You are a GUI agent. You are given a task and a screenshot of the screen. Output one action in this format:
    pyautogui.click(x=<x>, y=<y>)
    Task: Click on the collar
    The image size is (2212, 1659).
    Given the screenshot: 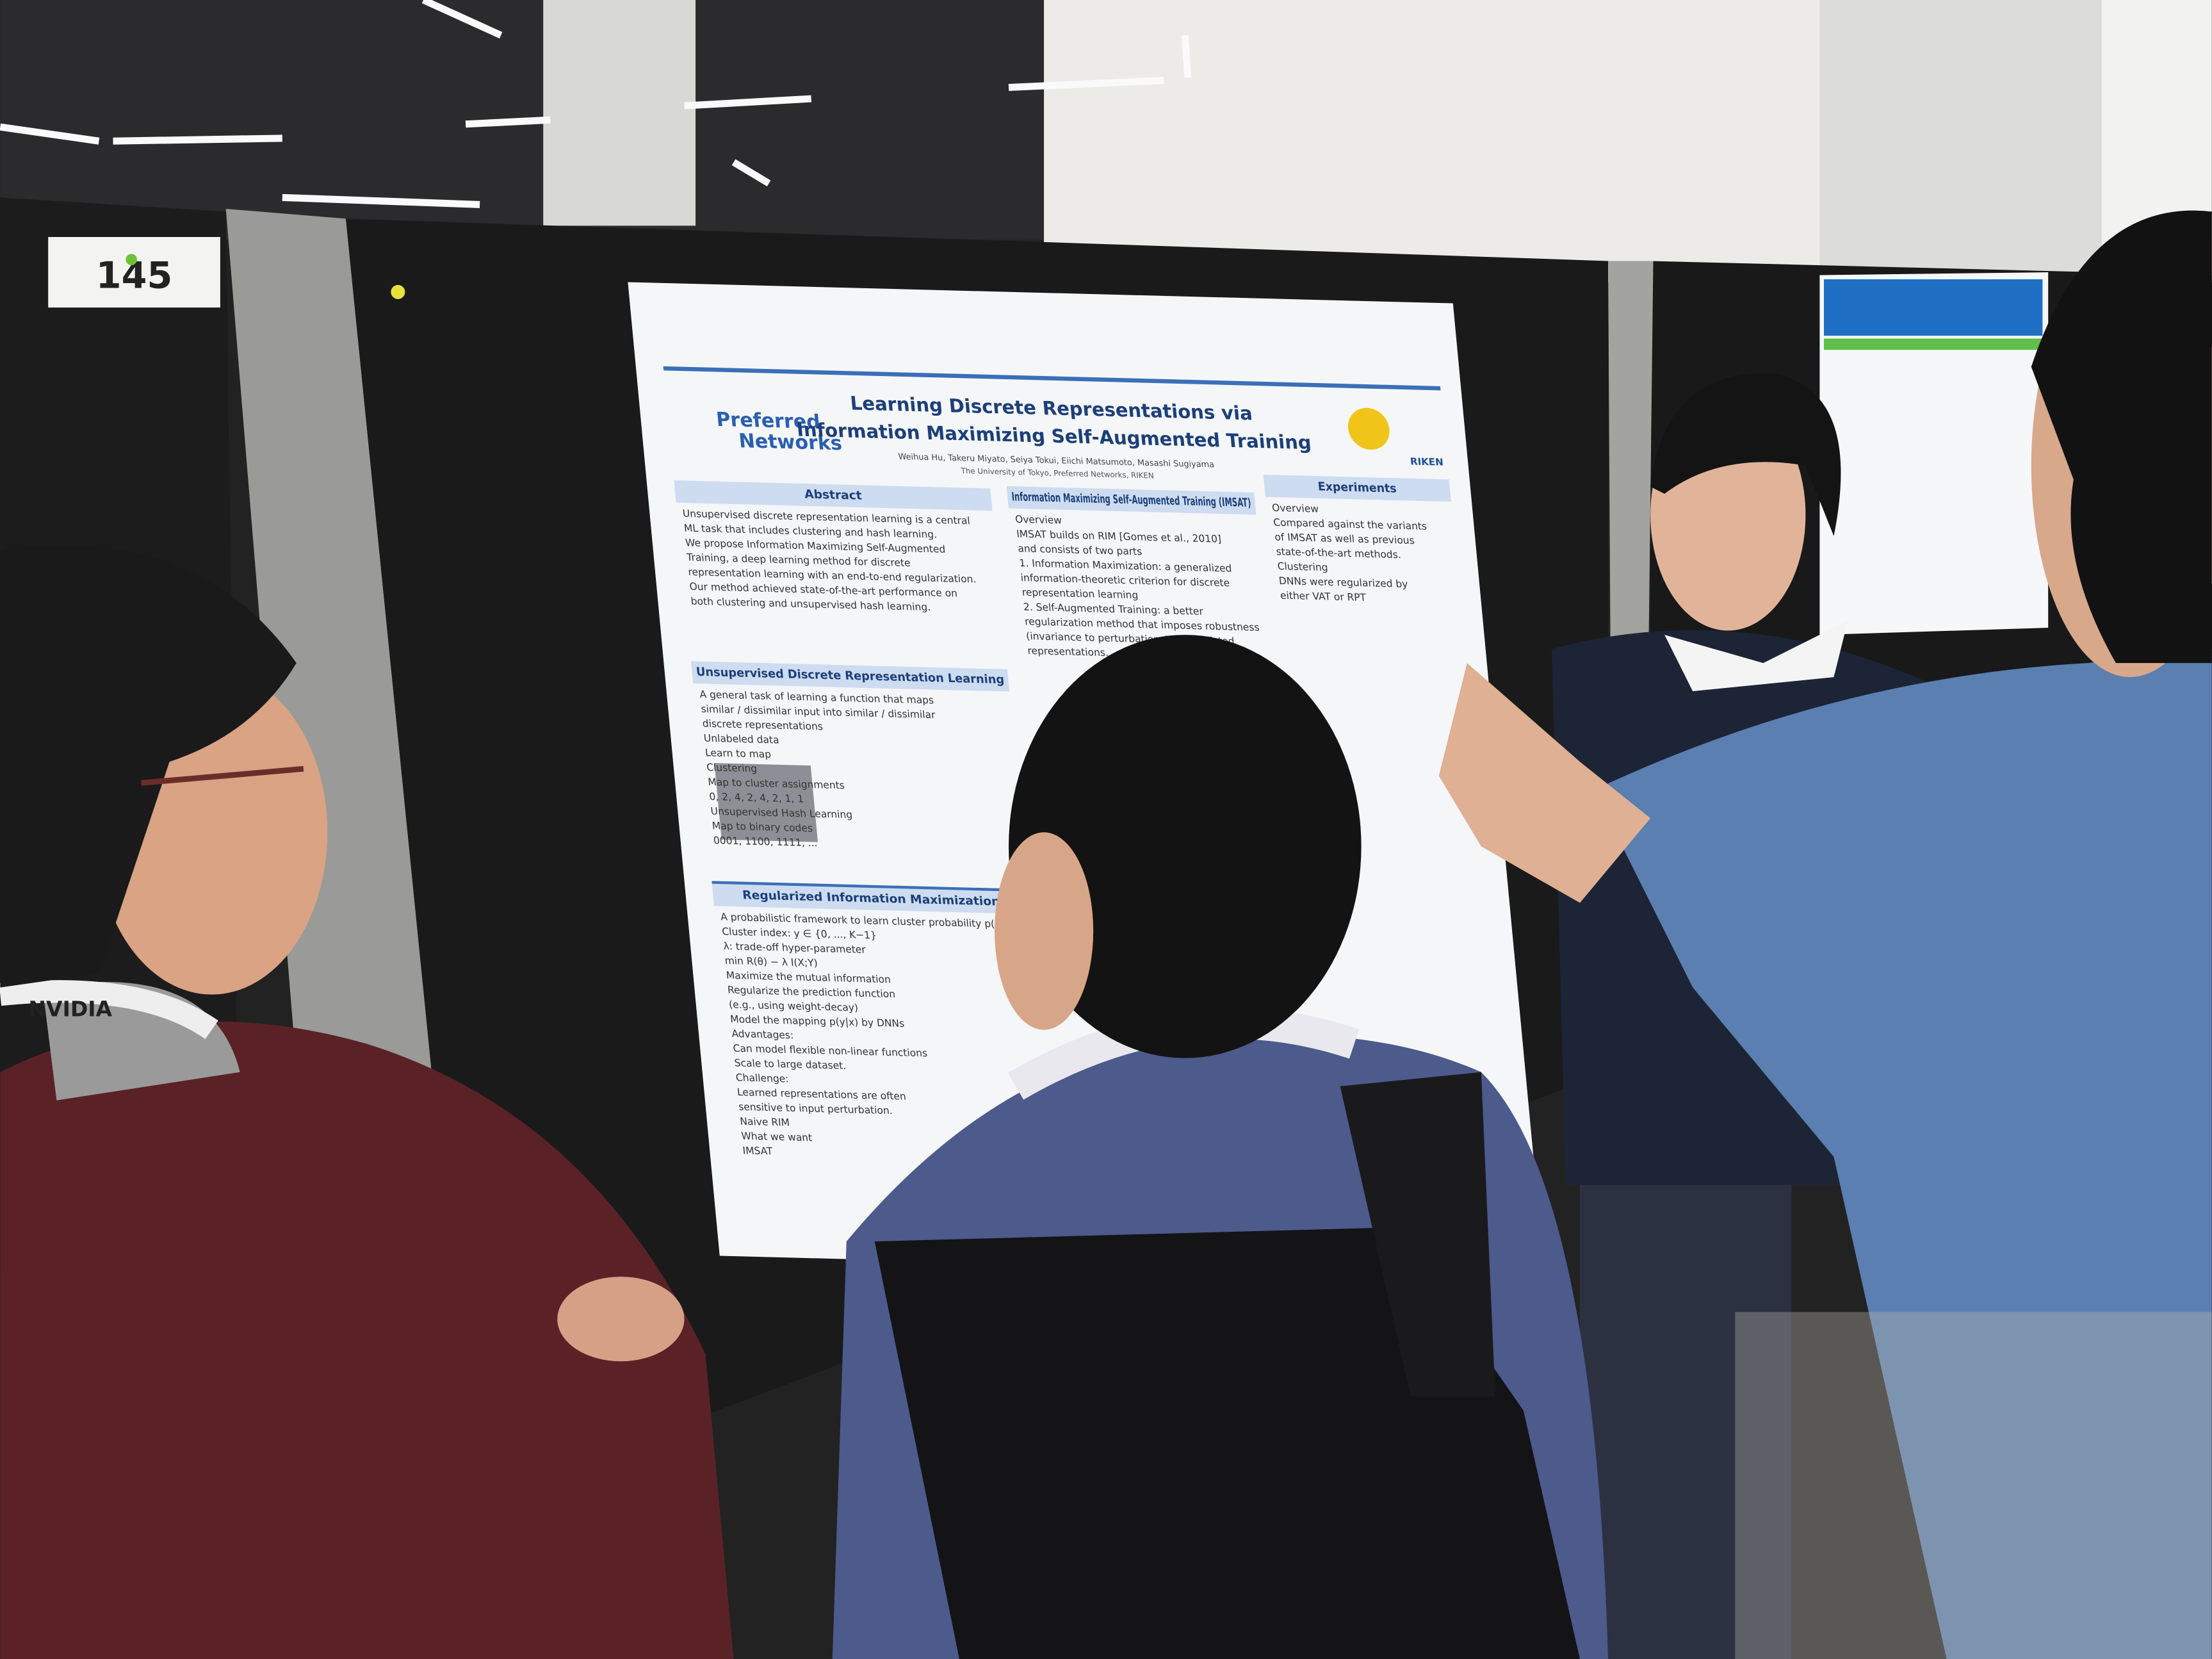 What is the action you would take?
    pyautogui.click(x=1756, y=656)
    